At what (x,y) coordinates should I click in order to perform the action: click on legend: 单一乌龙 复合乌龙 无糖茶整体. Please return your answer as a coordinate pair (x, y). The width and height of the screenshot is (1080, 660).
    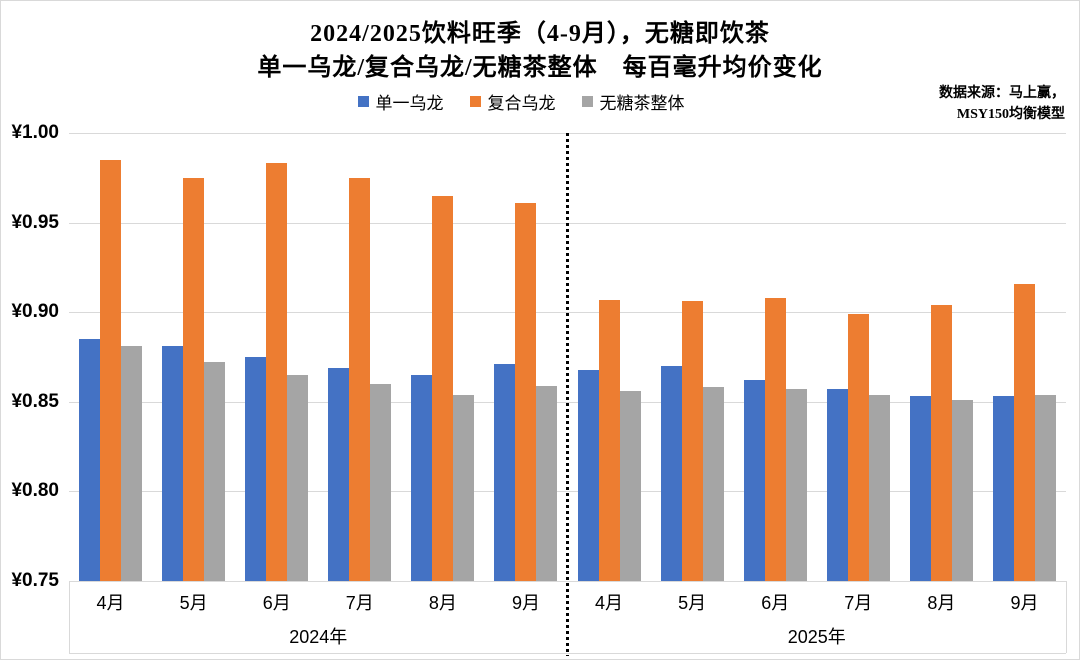
    Looking at the image, I should click on (521, 101).